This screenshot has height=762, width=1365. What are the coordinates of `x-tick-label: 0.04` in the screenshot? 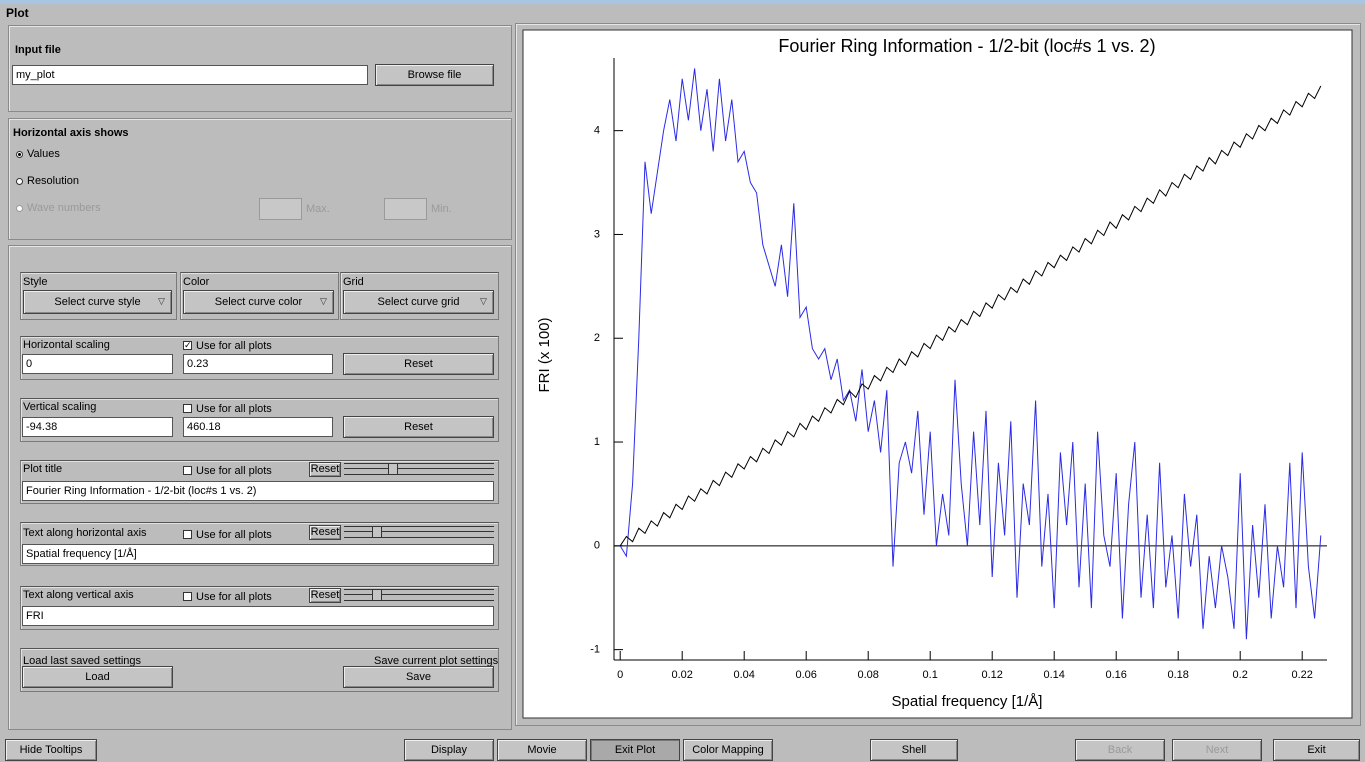 It's located at (743, 675).